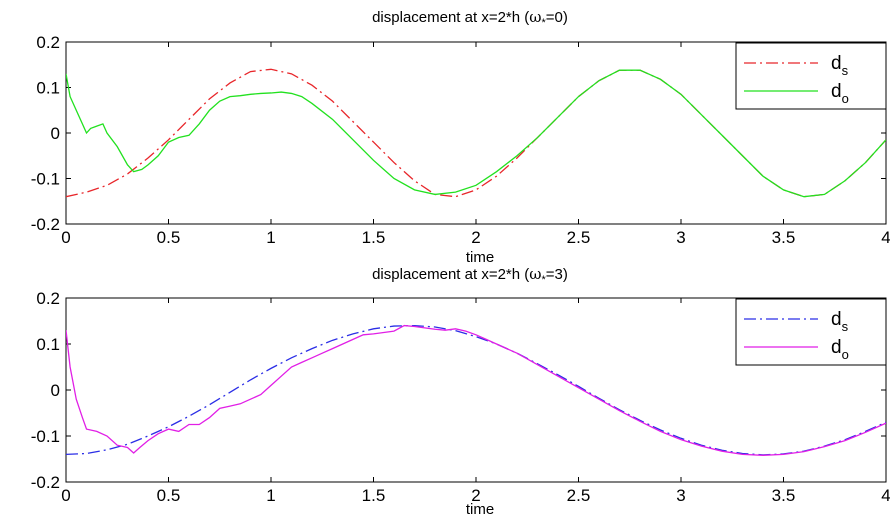  Describe the element at coordinates (557, 17) in the screenshot. I see `chart-title-suffix: =0)` at that location.